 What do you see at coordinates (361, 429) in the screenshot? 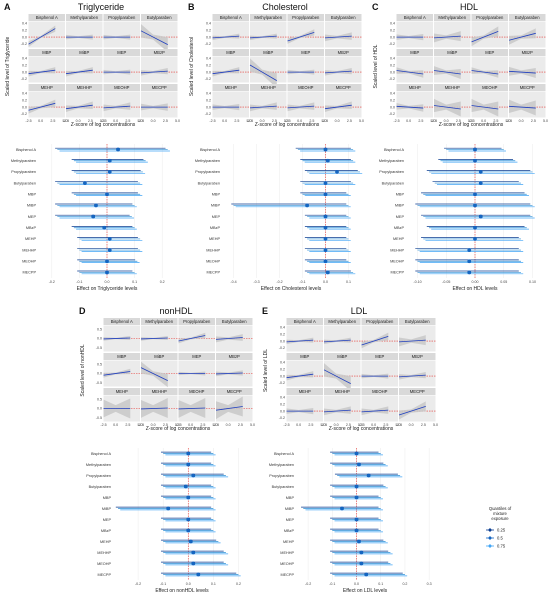
I see `facet-x-label: Z-score of log concentrations` at bounding box center [361, 429].